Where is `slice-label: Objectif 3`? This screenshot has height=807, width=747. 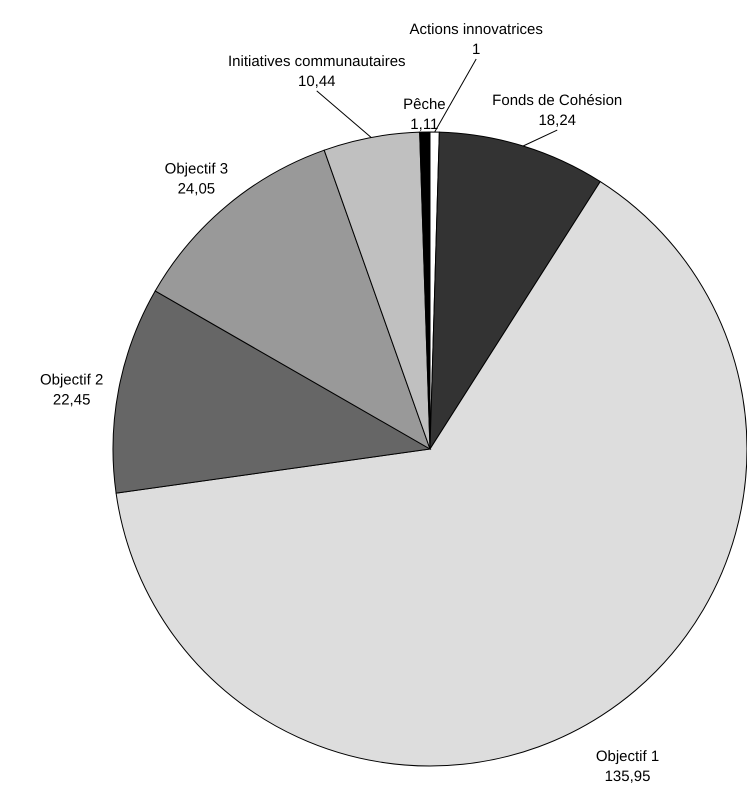 slice-label: Objectif 3 is located at coordinates (196, 169).